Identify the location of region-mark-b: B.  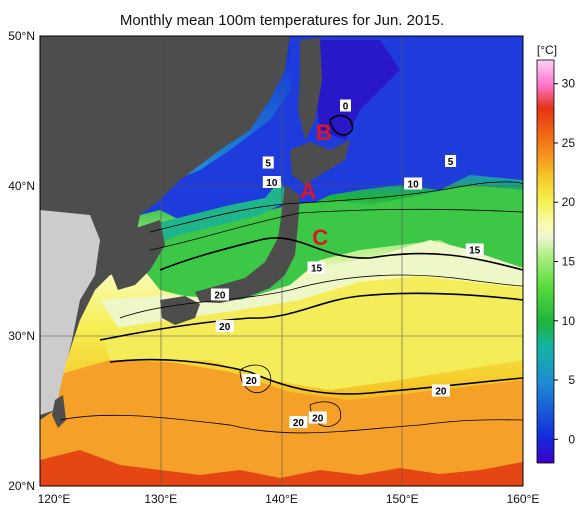
(324, 132).